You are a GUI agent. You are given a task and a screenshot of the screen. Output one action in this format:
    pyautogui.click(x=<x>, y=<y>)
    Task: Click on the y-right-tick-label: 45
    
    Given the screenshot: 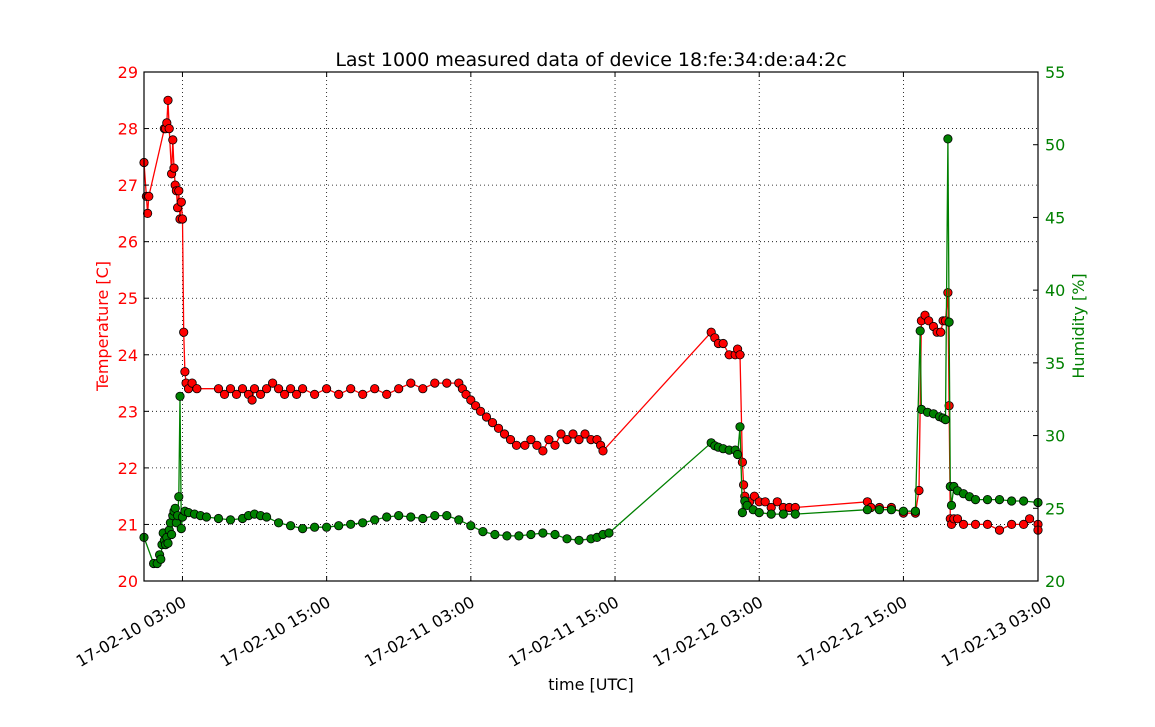 What is the action you would take?
    pyautogui.click(x=1055, y=217)
    